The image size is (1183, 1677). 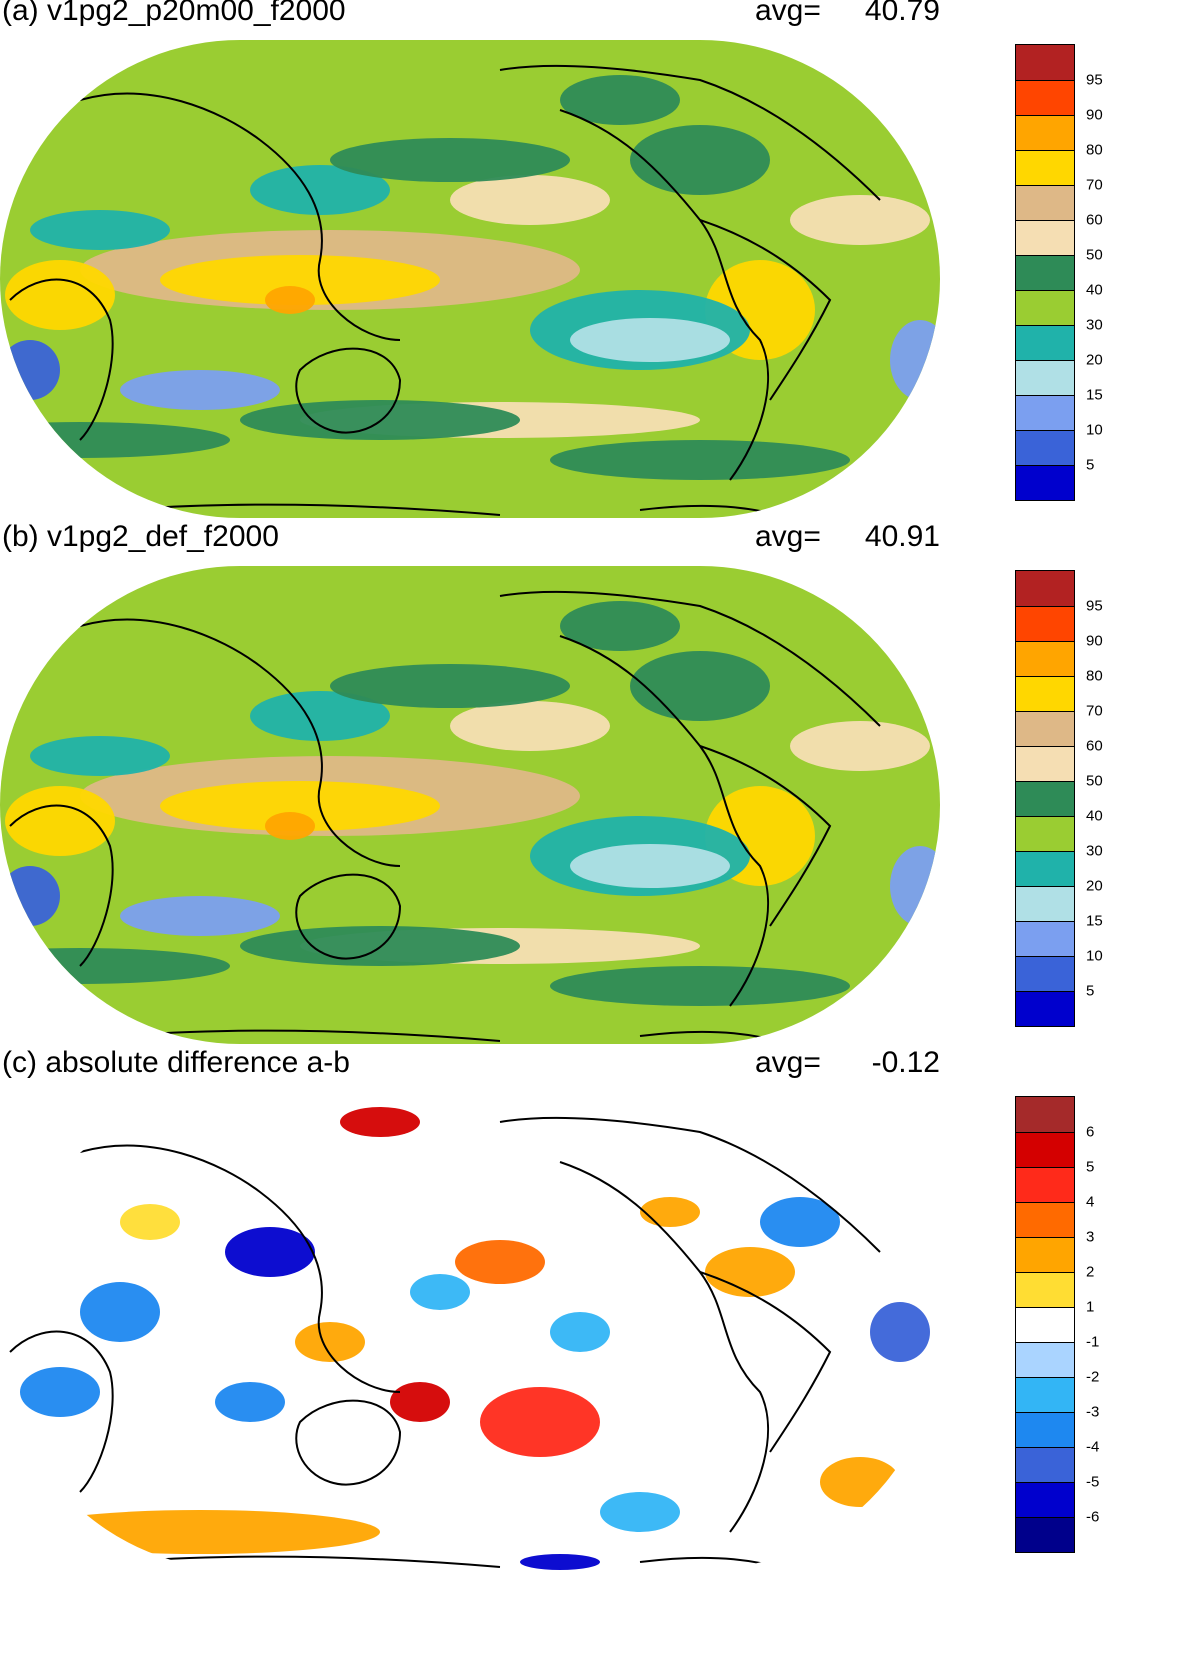 I want to click on colorbar-tick-label: -5, so click(x=1093, y=1482).